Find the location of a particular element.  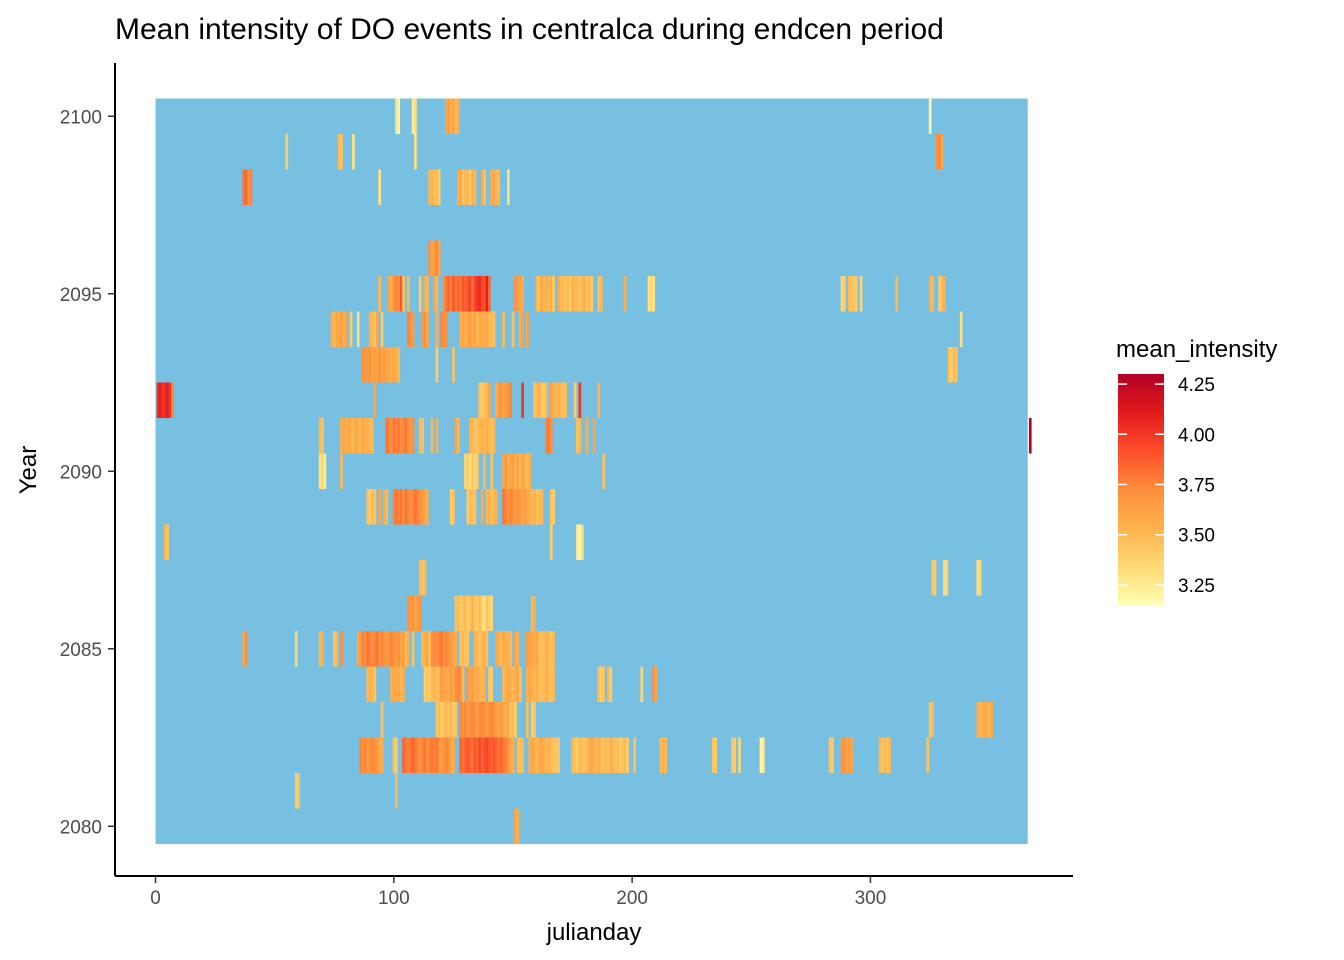

x-tick-label: 200 is located at coordinates (632, 898).